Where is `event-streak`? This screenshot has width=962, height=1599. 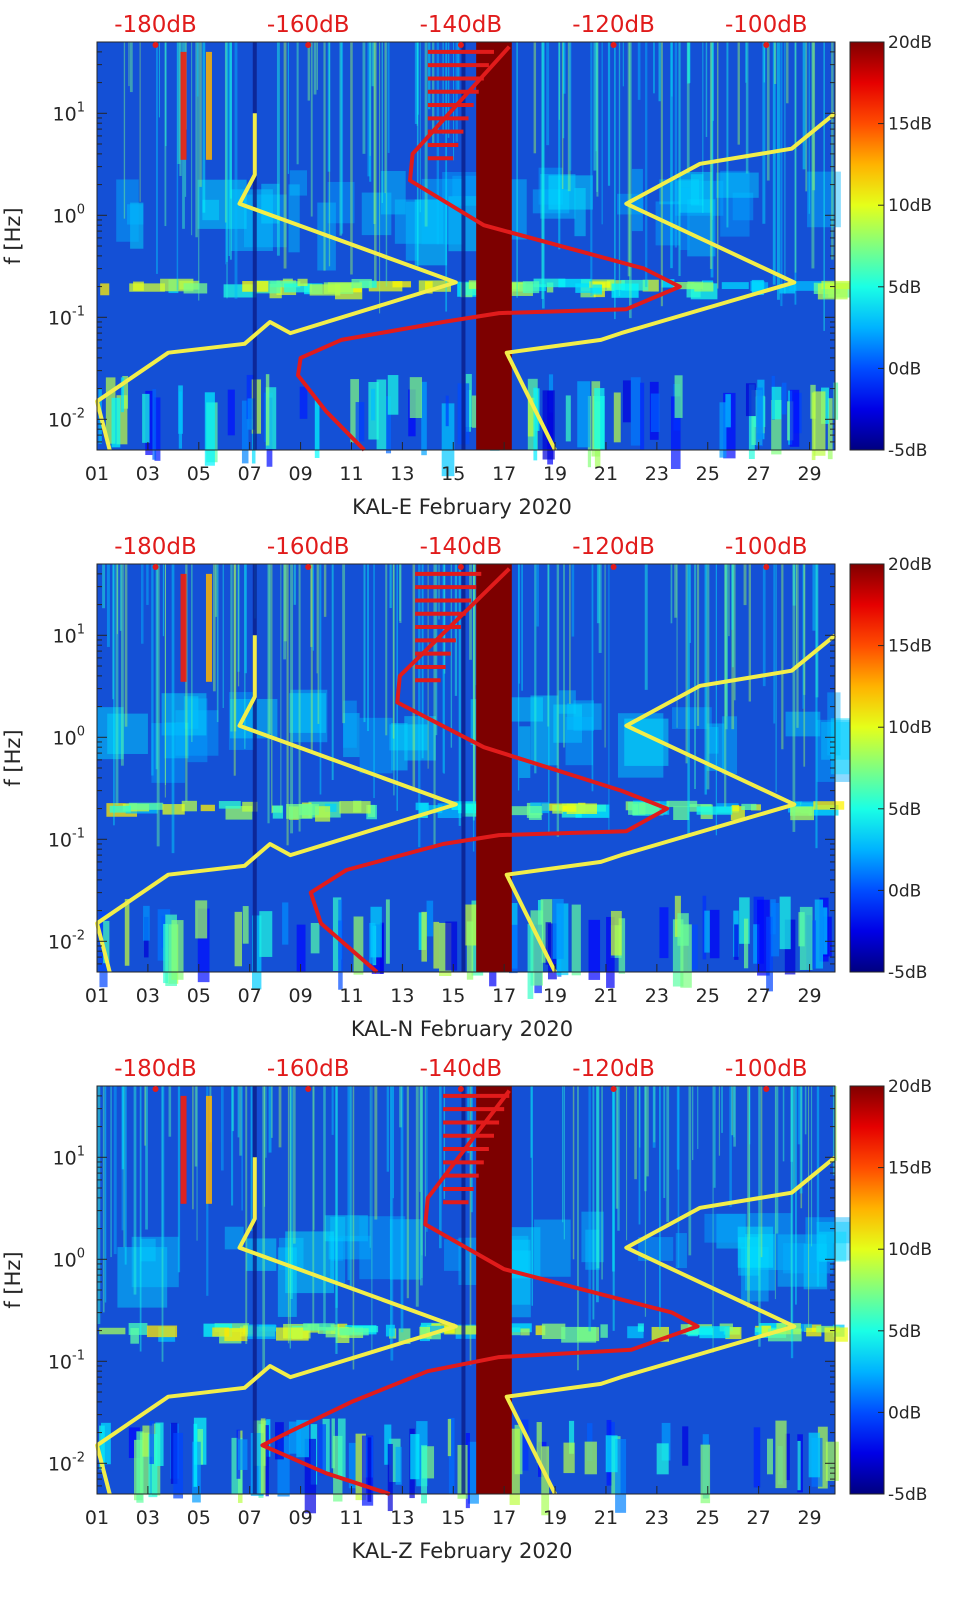 event-streak is located at coordinates (208, 1149).